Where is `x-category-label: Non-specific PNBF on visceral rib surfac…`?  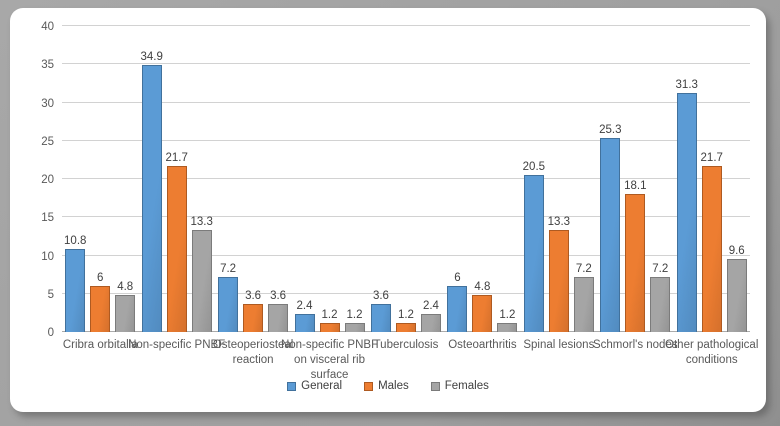
x-category-label: Non-specific PNBF on visceral rib surfac… is located at coordinates (329, 360).